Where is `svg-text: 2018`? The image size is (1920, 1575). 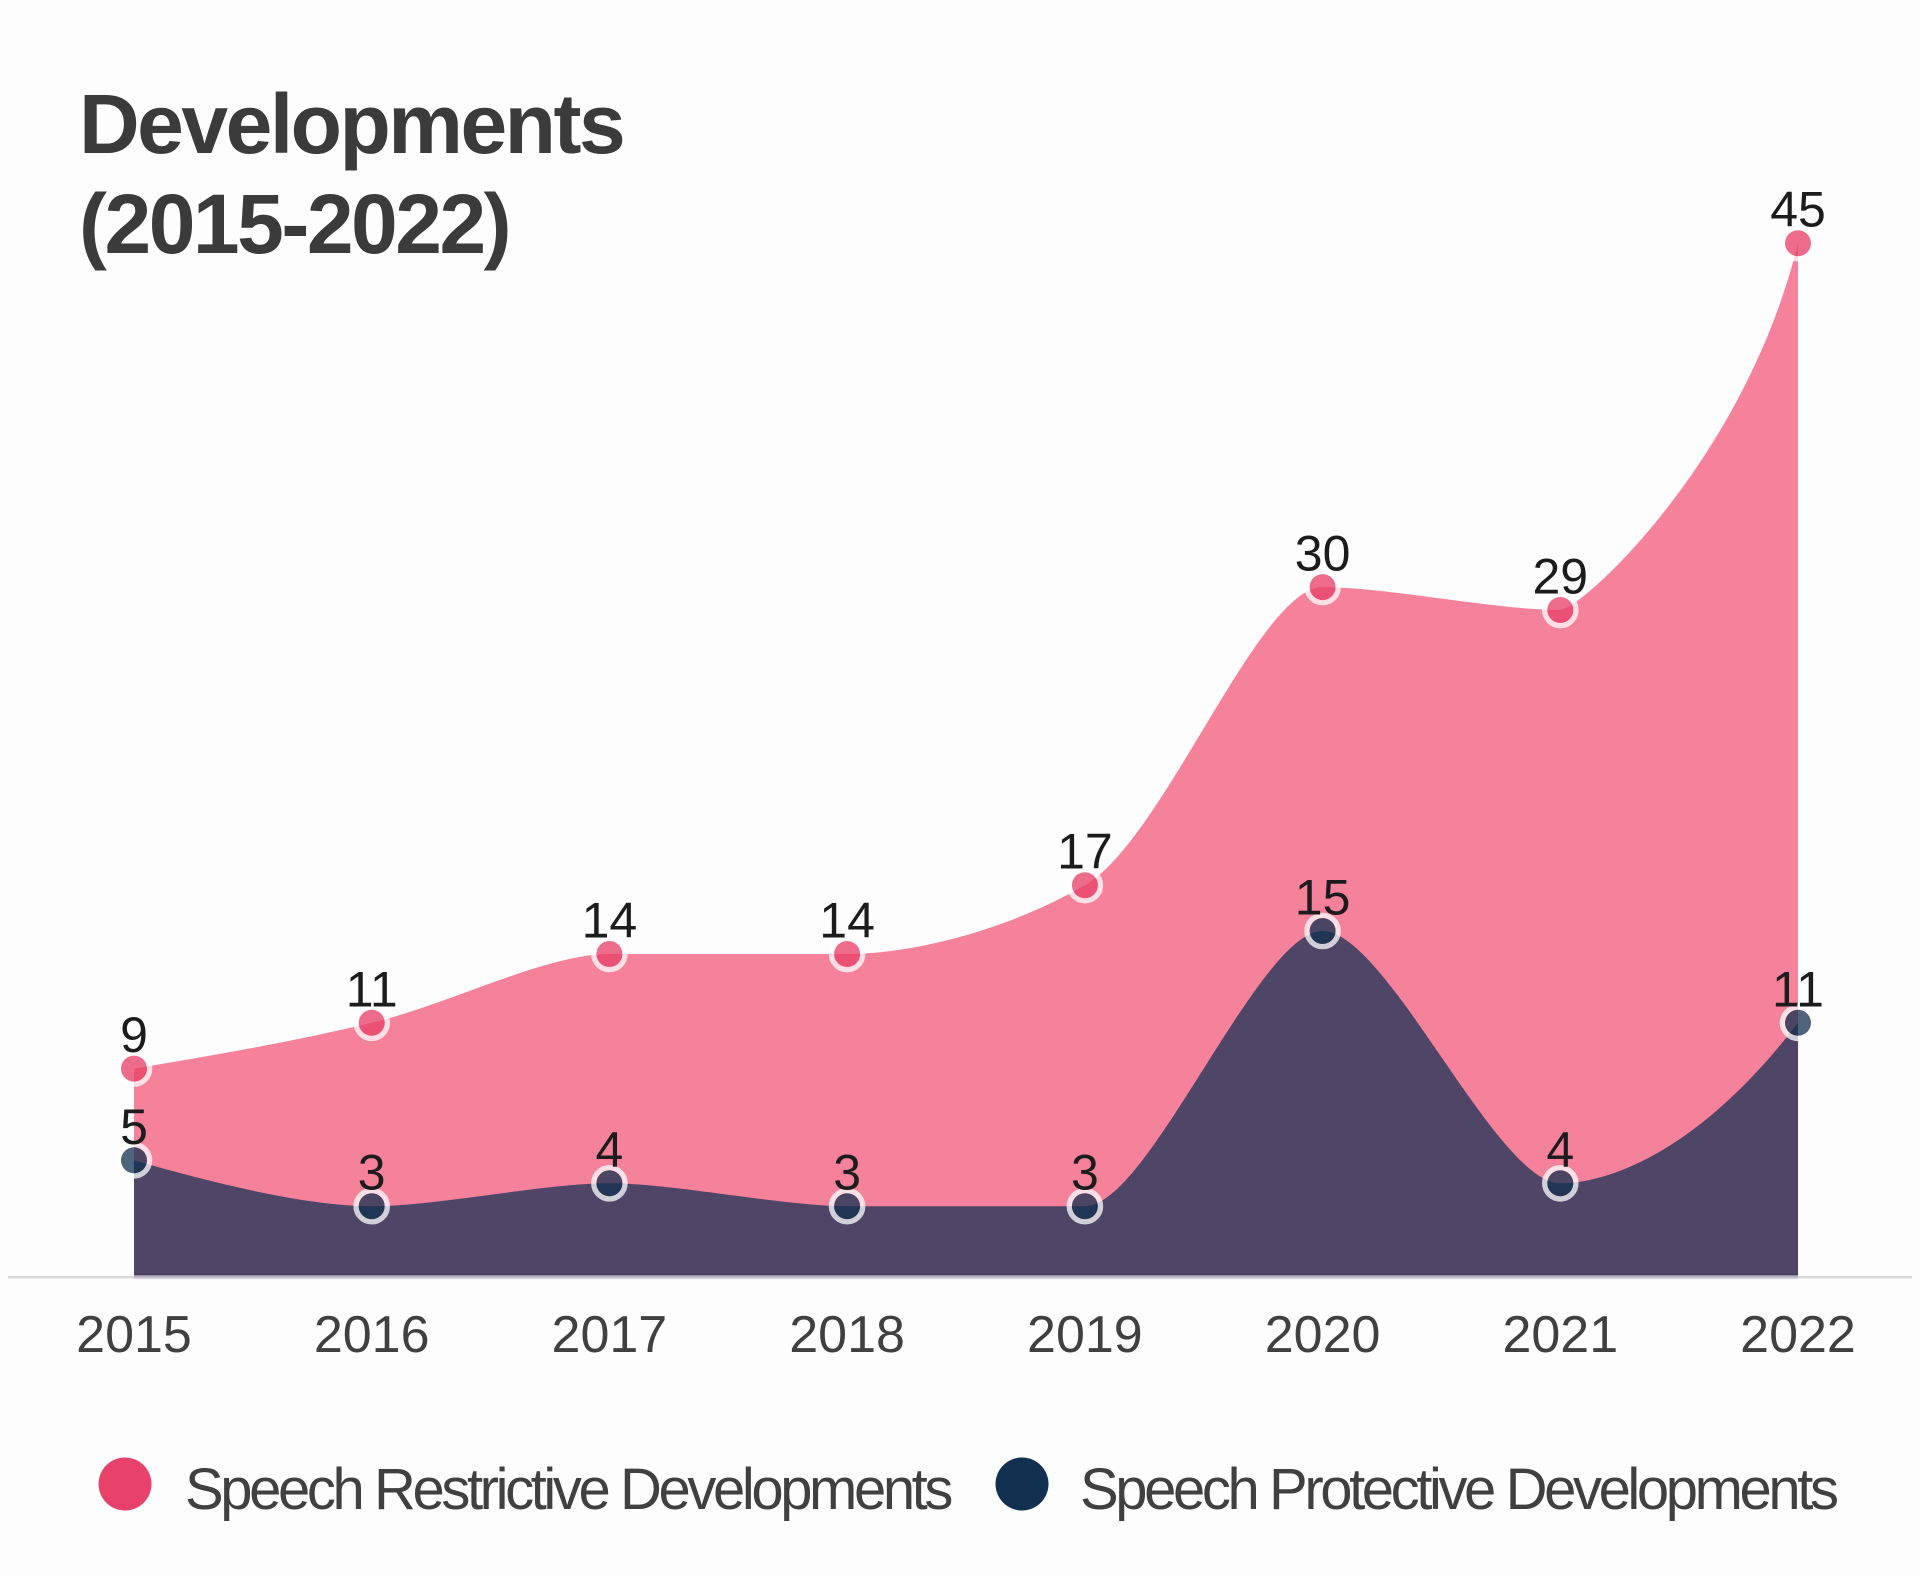
svg-text: 2018 is located at coordinates (847, 1335).